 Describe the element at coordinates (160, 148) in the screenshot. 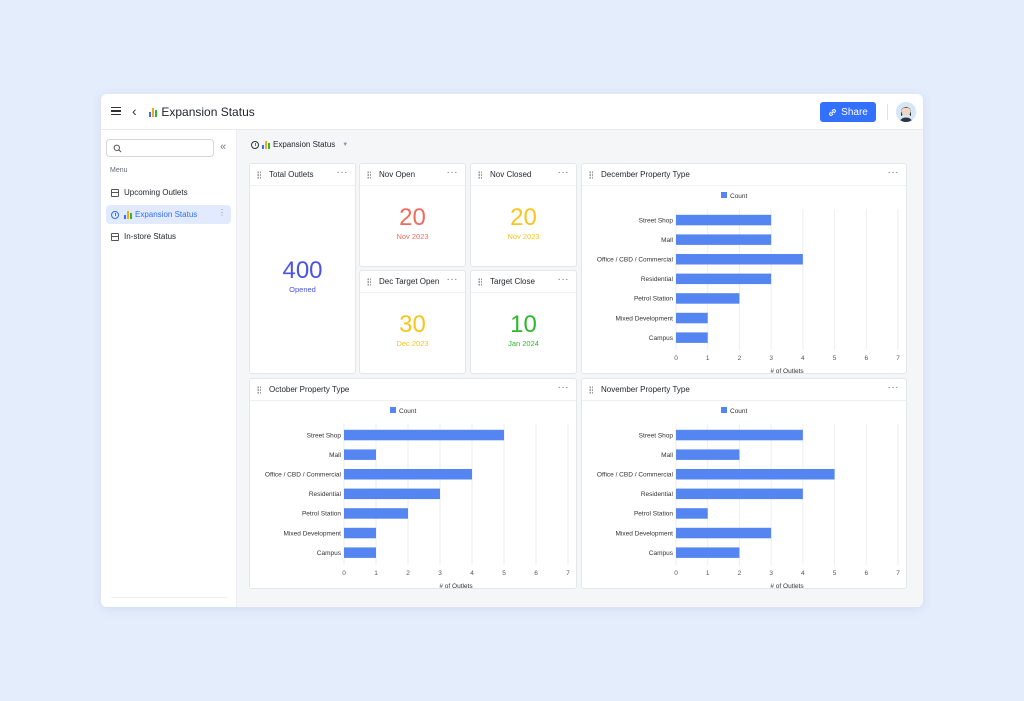

I see `search-input` at that location.